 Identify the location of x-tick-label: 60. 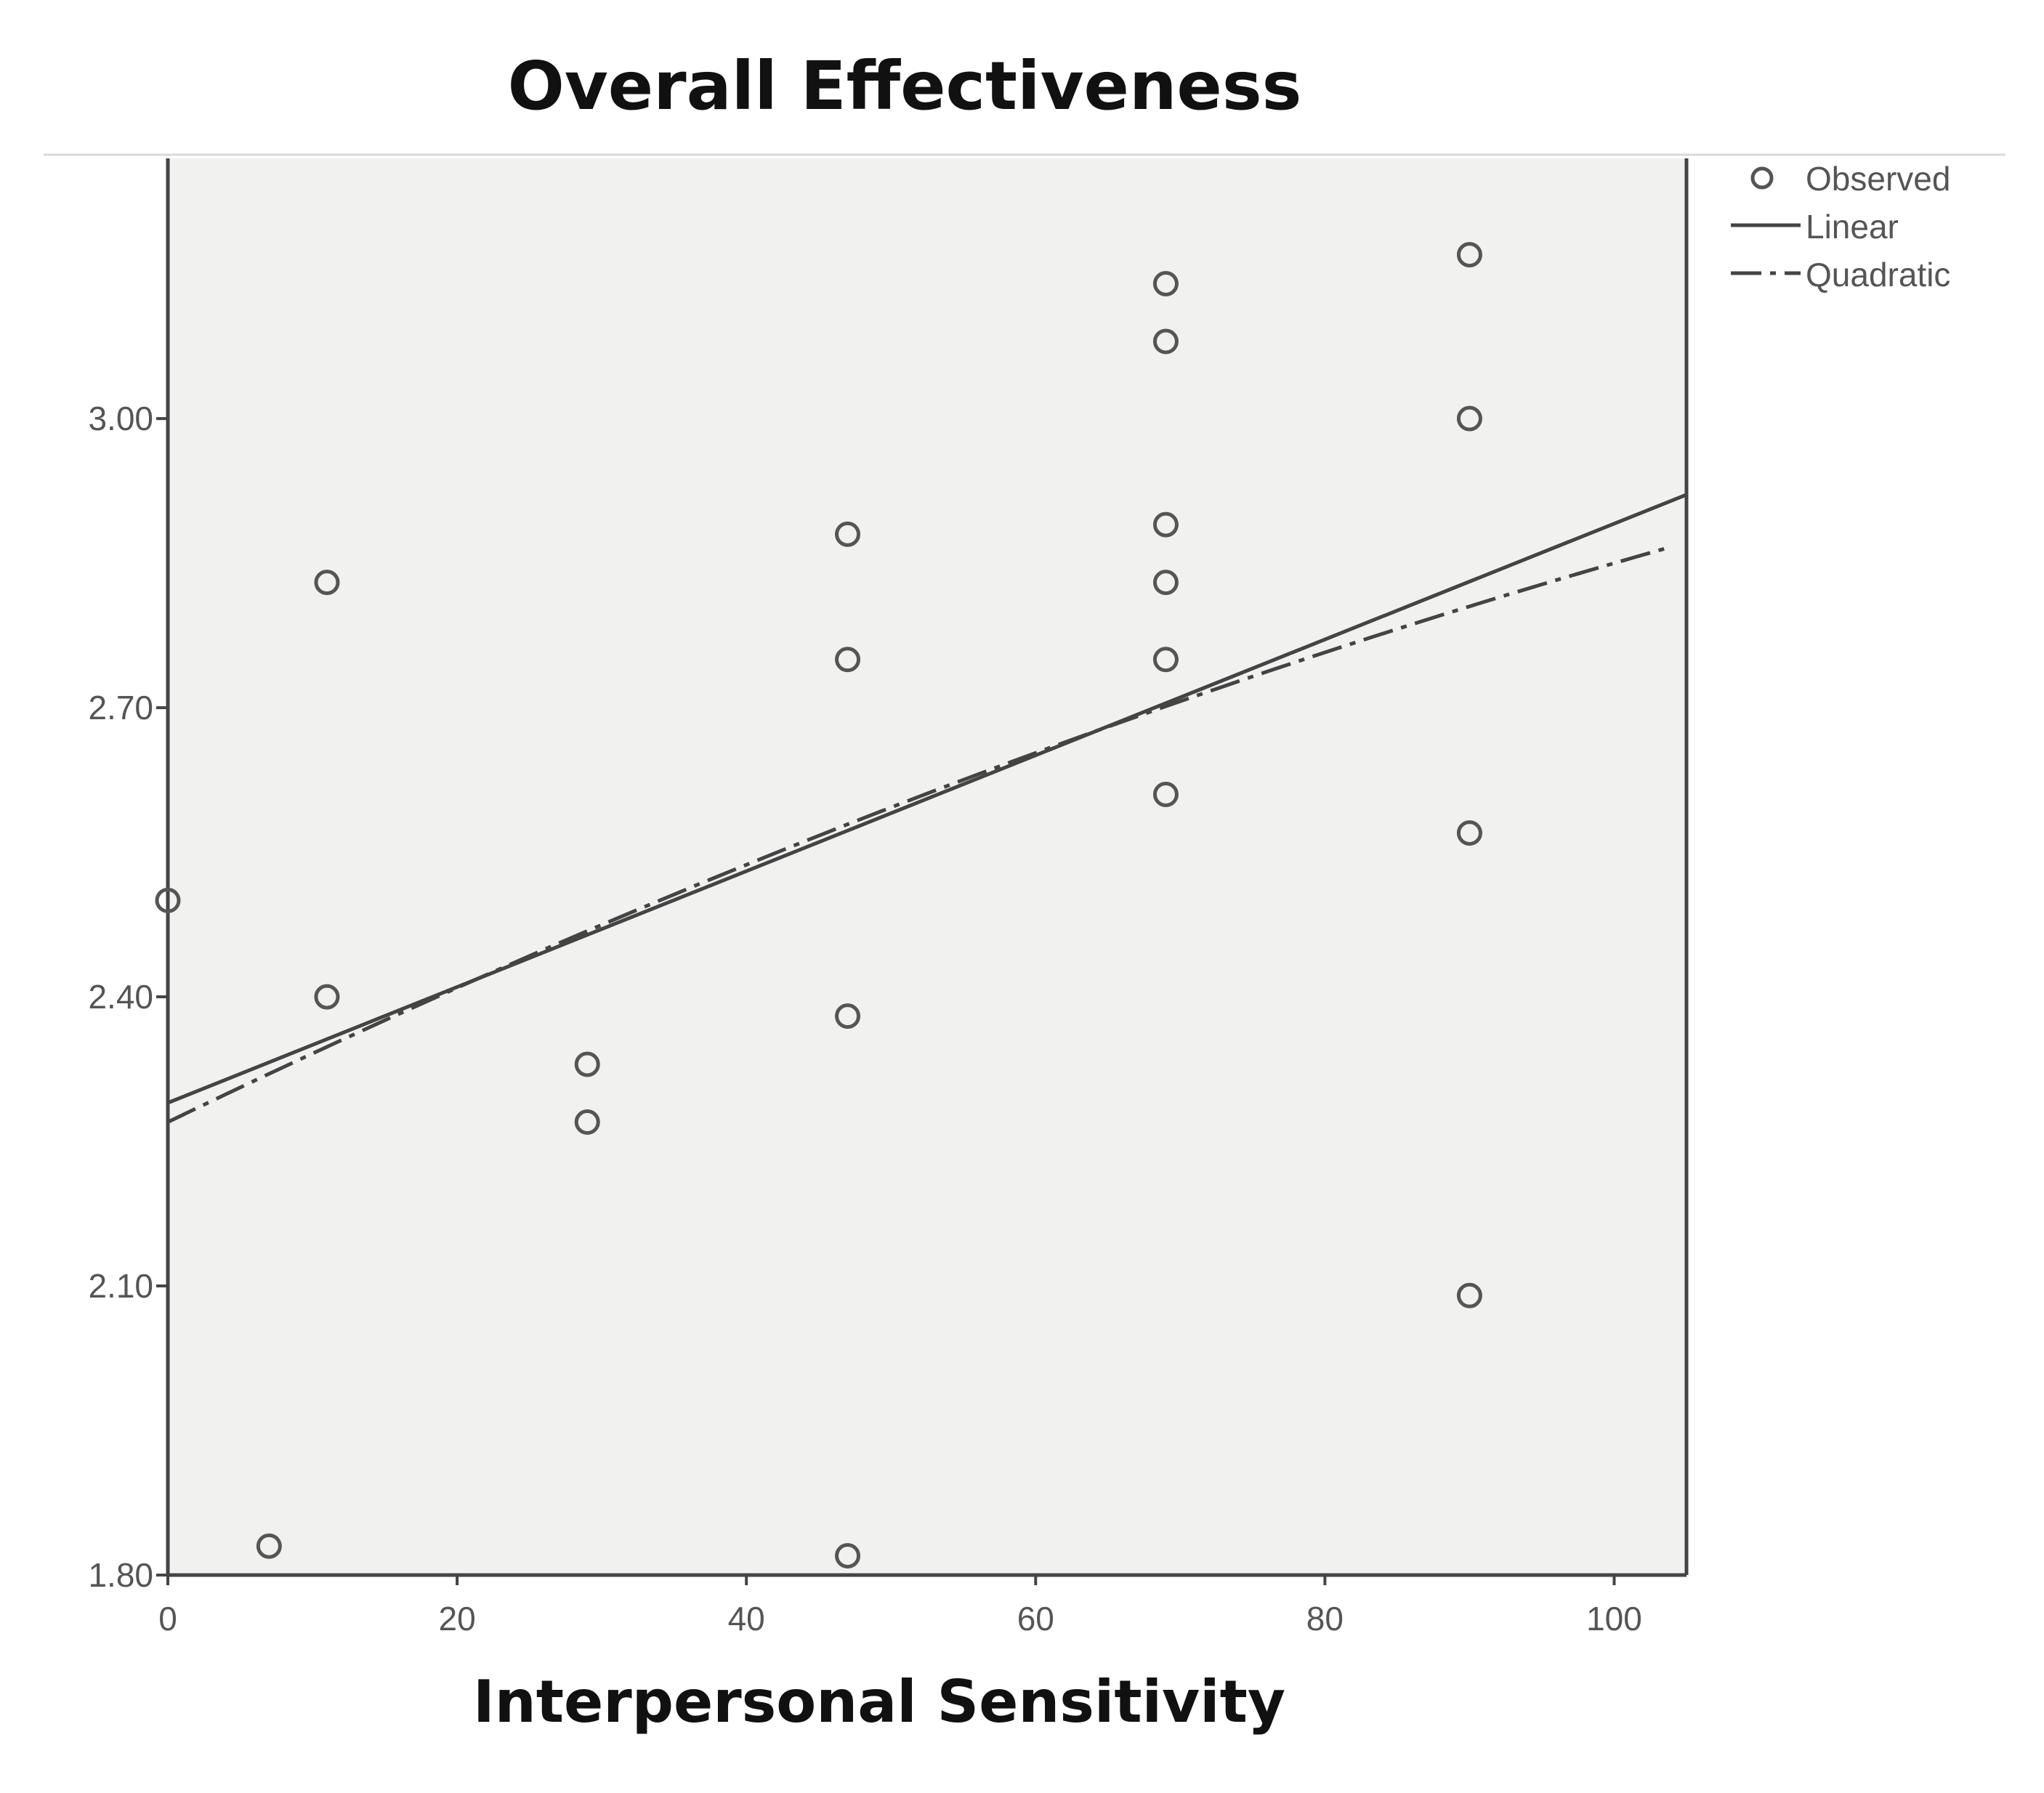
(1035, 1619).